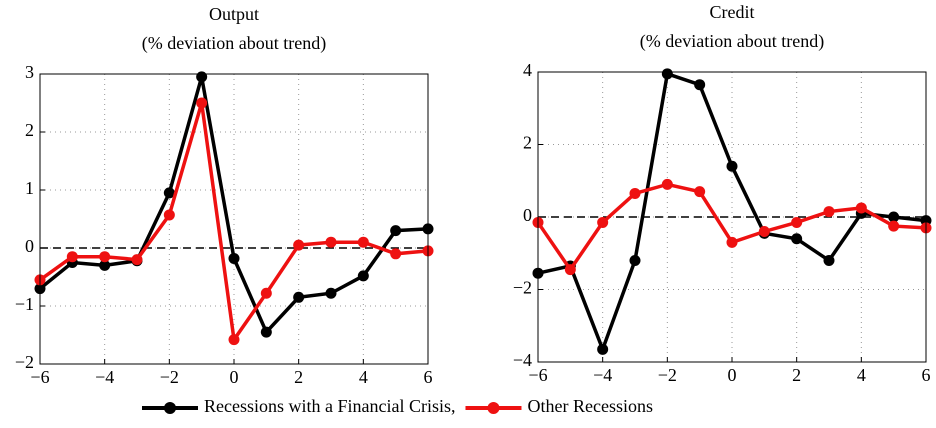  What do you see at coordinates (589, 406) in the screenshot?
I see `legend-label: Other Recessions` at bounding box center [589, 406].